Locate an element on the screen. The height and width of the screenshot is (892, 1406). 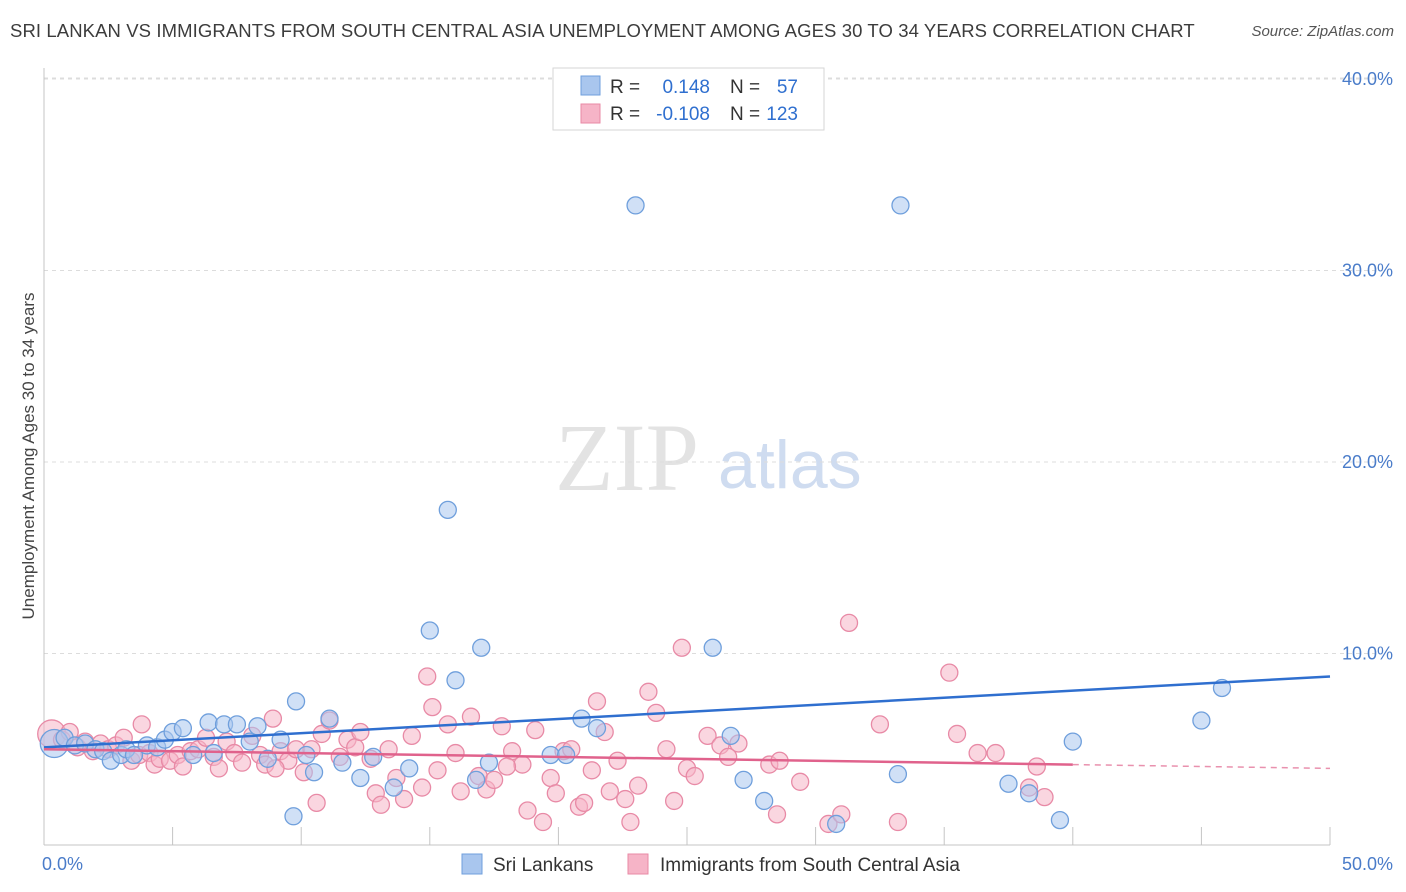
trend-line-blue is located at coordinates (687, 712).